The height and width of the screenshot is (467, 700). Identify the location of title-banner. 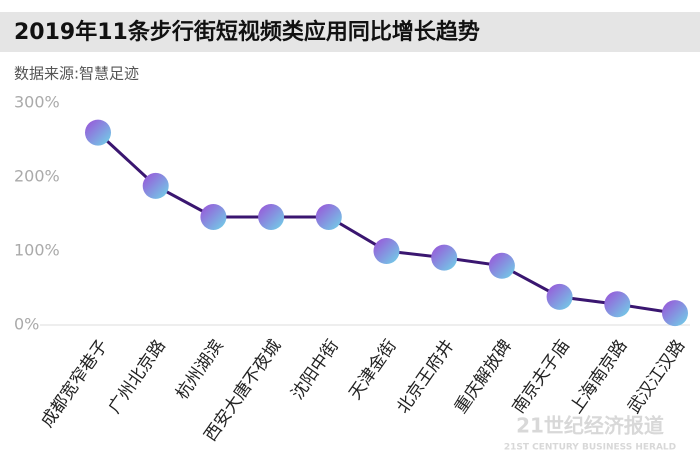
(350, 32).